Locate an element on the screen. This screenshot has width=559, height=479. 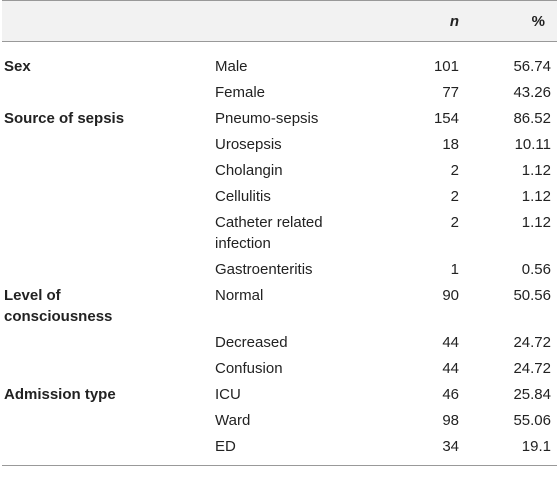
table-row: Source of sepsis Pneumo-sepsis 154 86.52 is located at coordinates (279, 119).